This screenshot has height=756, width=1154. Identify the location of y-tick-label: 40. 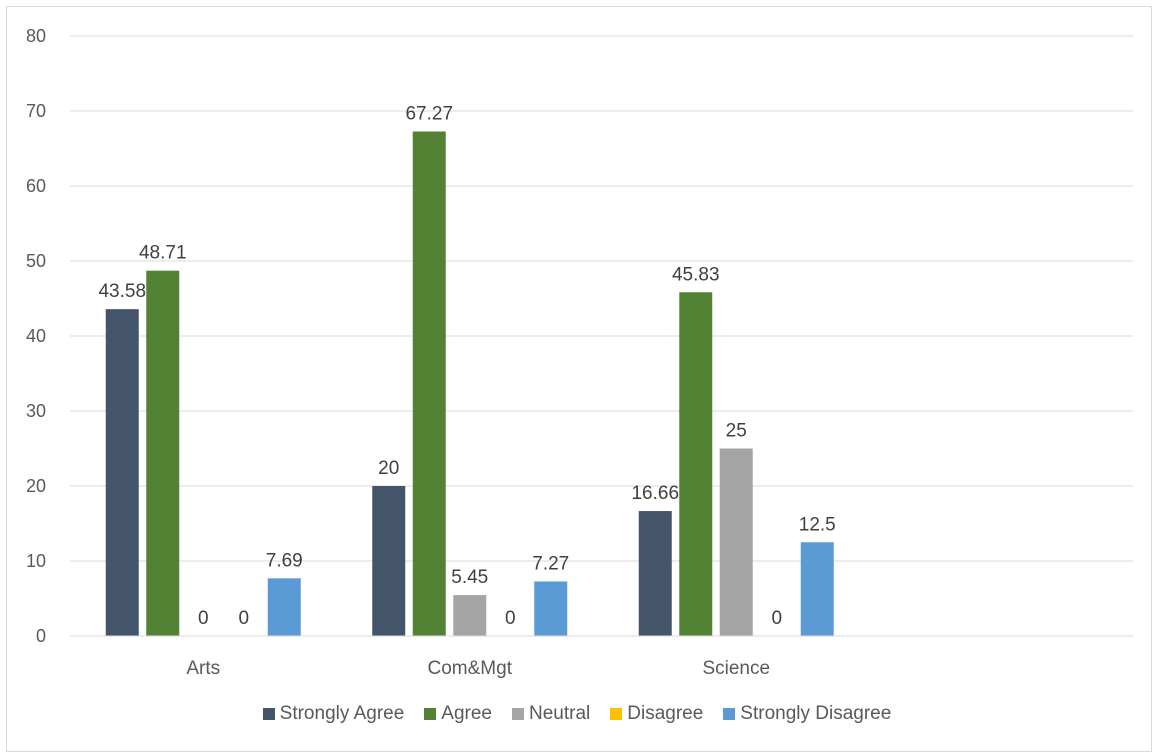
(36, 336).